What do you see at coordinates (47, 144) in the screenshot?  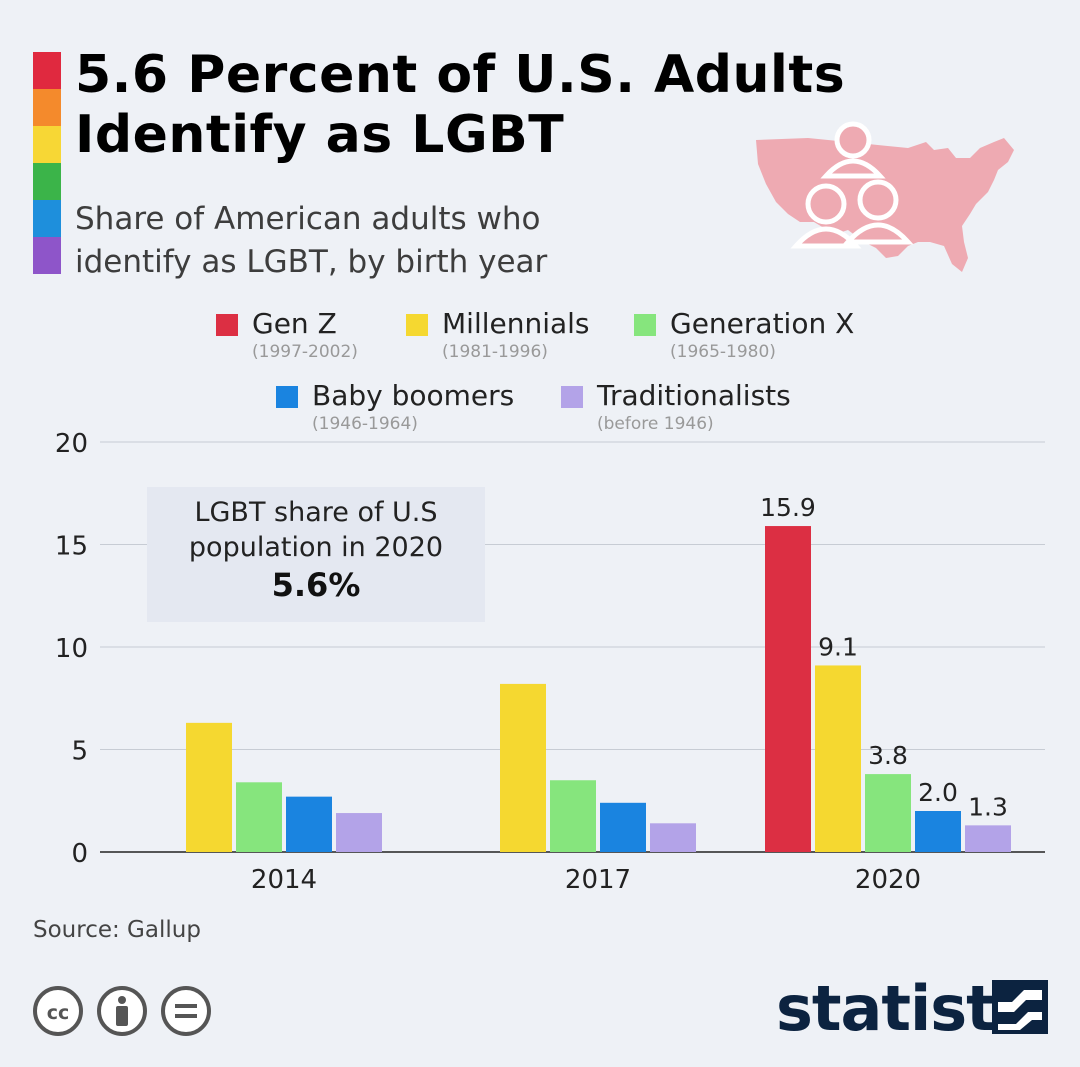 I see `rainbow-yellow` at bounding box center [47, 144].